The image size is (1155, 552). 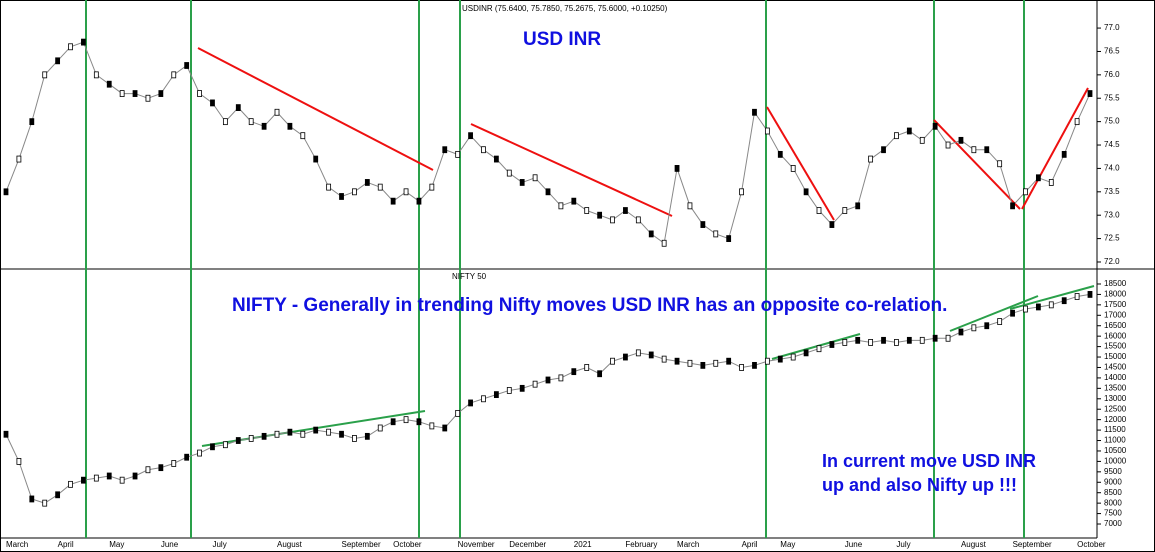 What do you see at coordinates (1115, 419) in the screenshot?
I see `y-tick-label: 12000` at bounding box center [1115, 419].